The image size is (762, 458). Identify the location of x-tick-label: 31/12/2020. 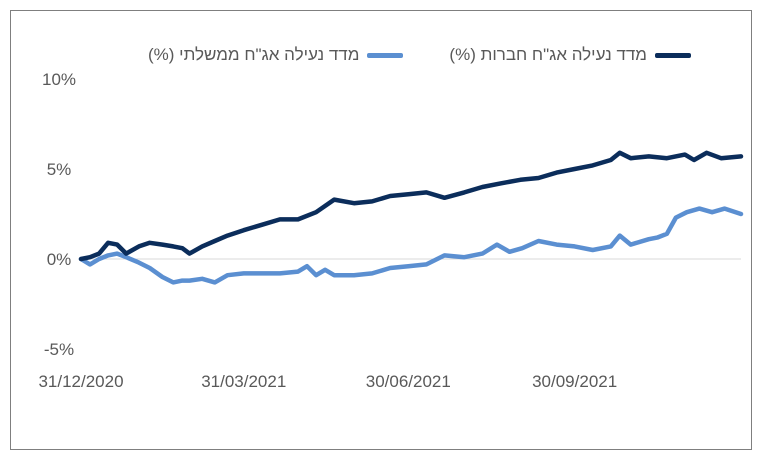
(80, 381).